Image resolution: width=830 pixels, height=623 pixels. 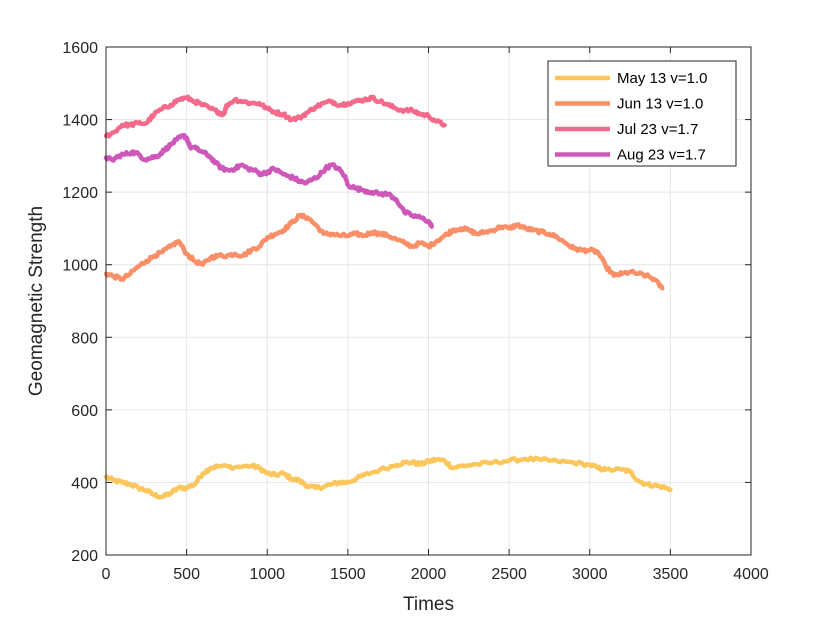 I want to click on x-axis-title: Times, so click(x=428, y=604).